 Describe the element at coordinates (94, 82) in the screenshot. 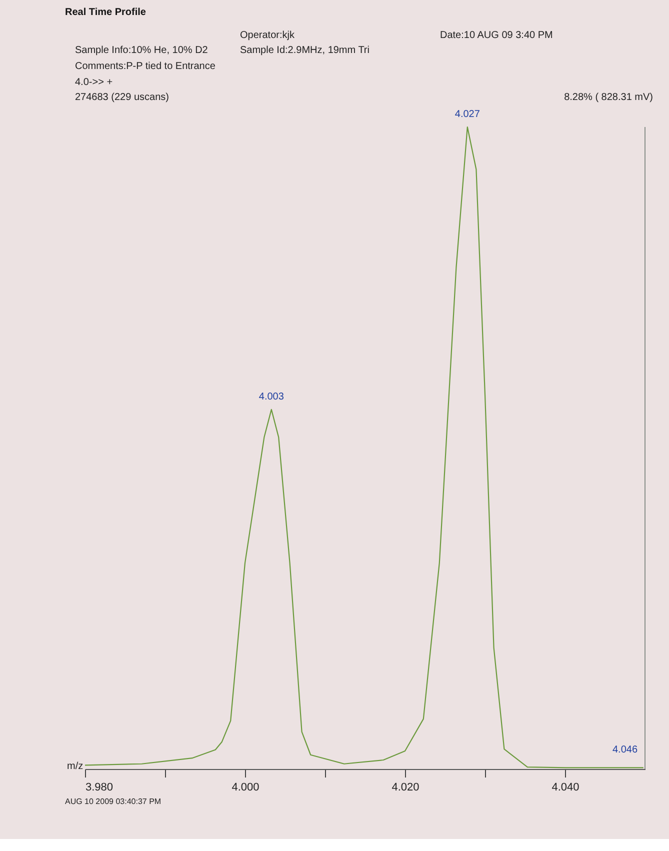

I see `text: 4.0->> +` at that location.